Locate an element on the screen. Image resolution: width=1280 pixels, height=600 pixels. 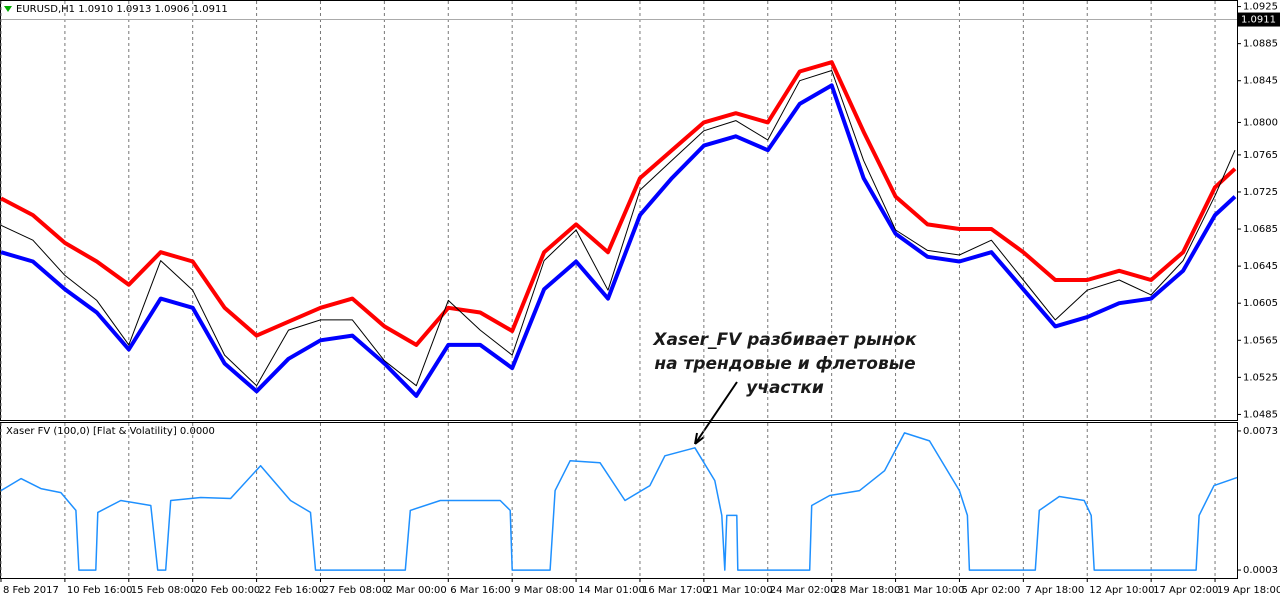
x-tick-label: 12 Apr 10:00 is located at coordinates (1121, 590).